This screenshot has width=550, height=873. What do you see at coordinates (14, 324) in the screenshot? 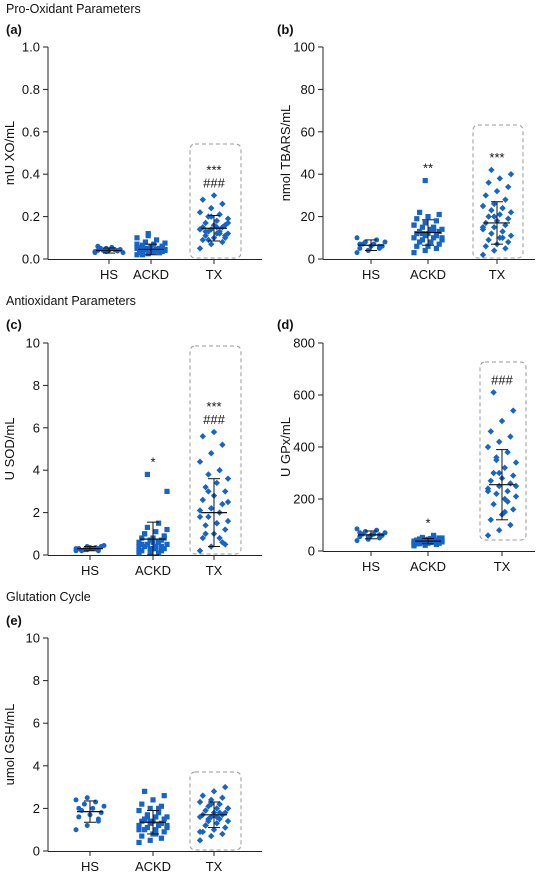
I see `panel-label: (c)` at bounding box center [14, 324].